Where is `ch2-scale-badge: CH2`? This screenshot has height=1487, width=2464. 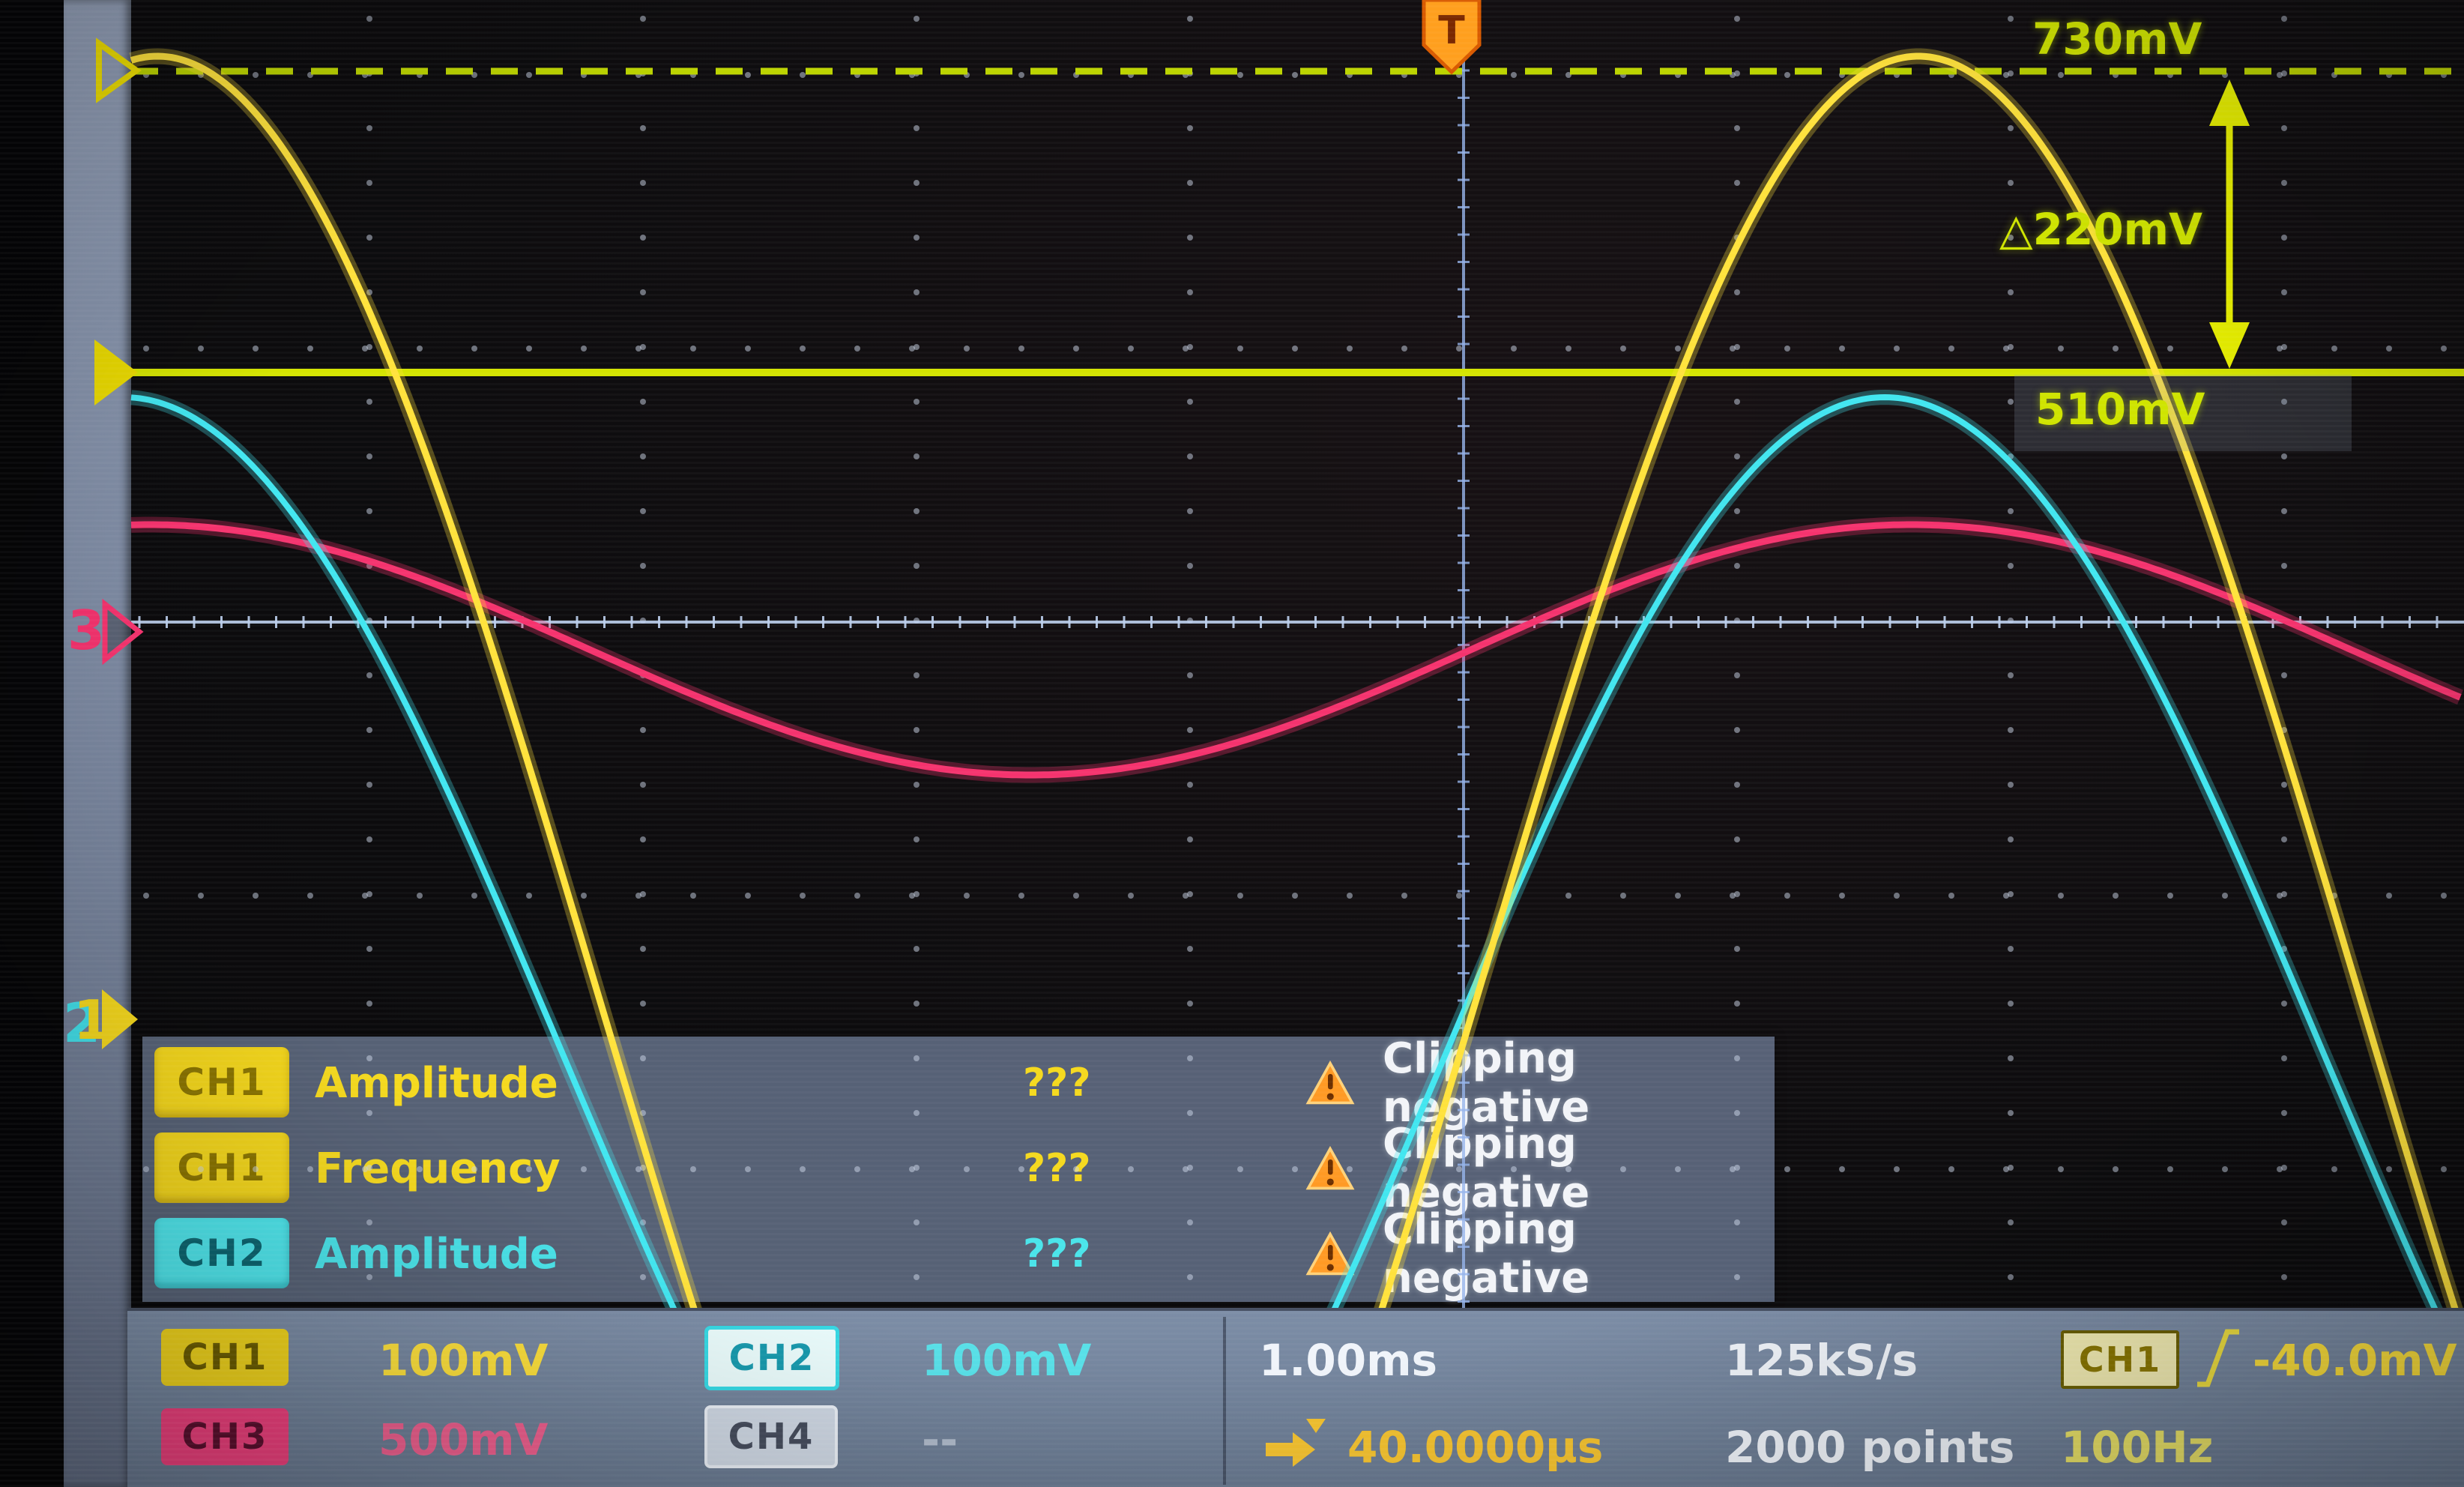 ch2-scale-badge: CH2 is located at coordinates (771, 1358).